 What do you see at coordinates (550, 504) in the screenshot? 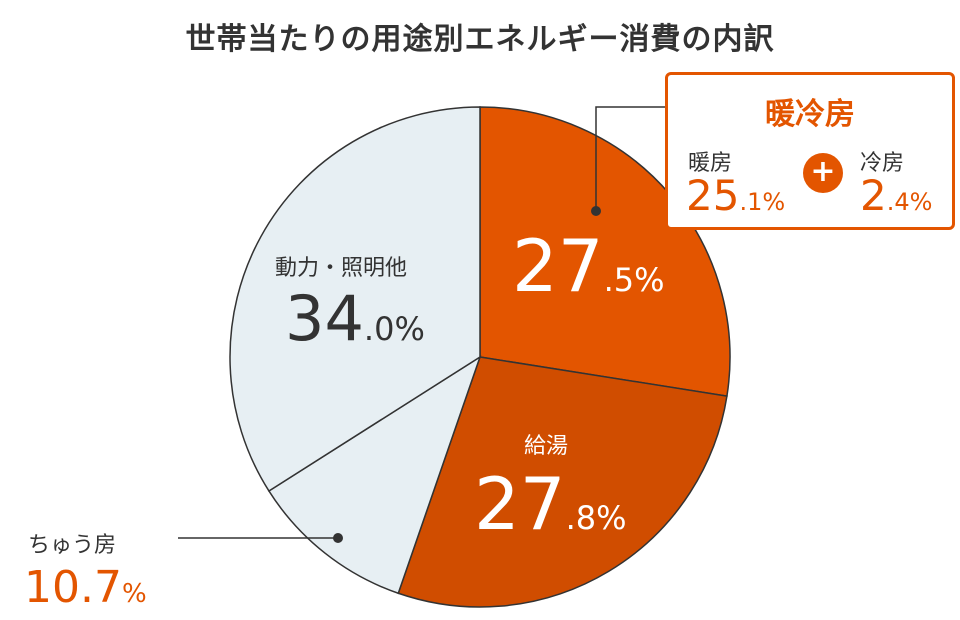
I see `slice-value-hot-water: 27.8%` at bounding box center [550, 504].